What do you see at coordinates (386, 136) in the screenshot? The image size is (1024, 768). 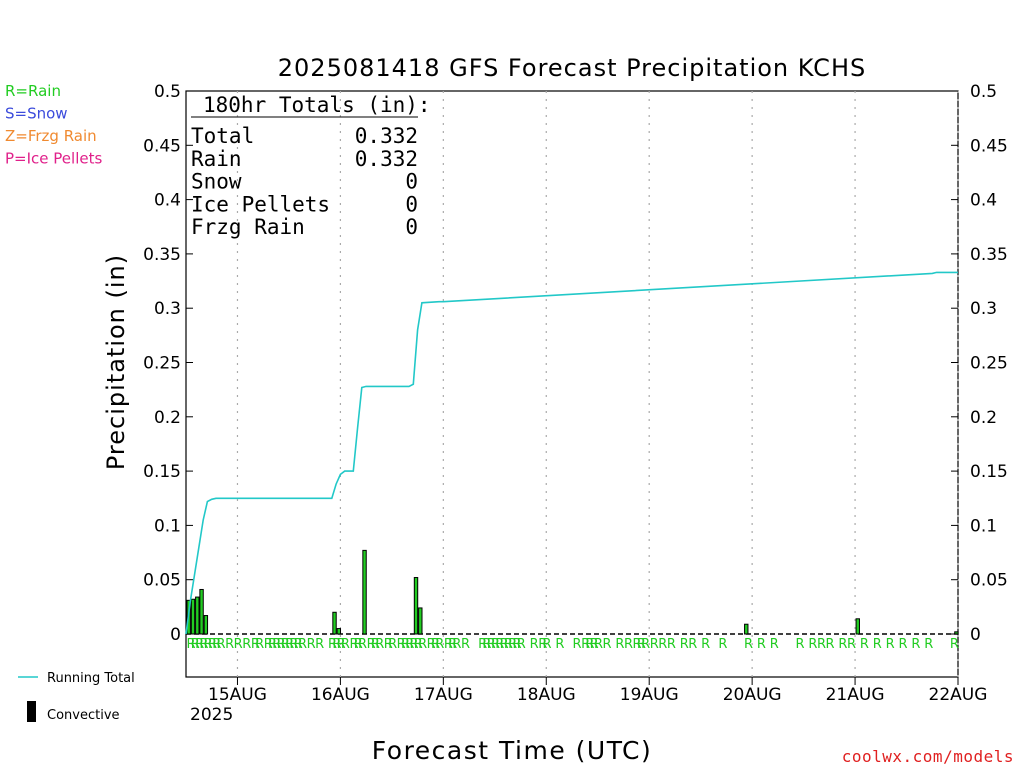 I see `totals-row-value-0: 0.332` at bounding box center [386, 136].